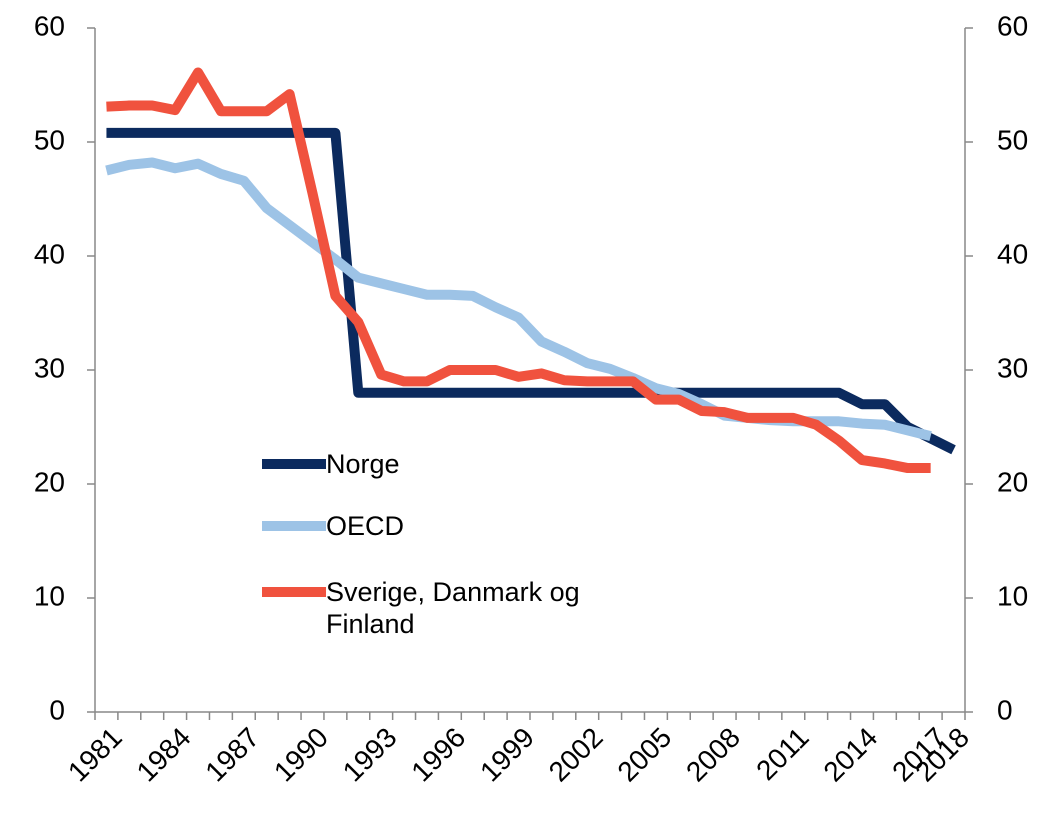 The height and width of the screenshot is (813, 1045). Describe the element at coordinates (1005, 709) in the screenshot. I see `y2-tick-label: 0` at that location.